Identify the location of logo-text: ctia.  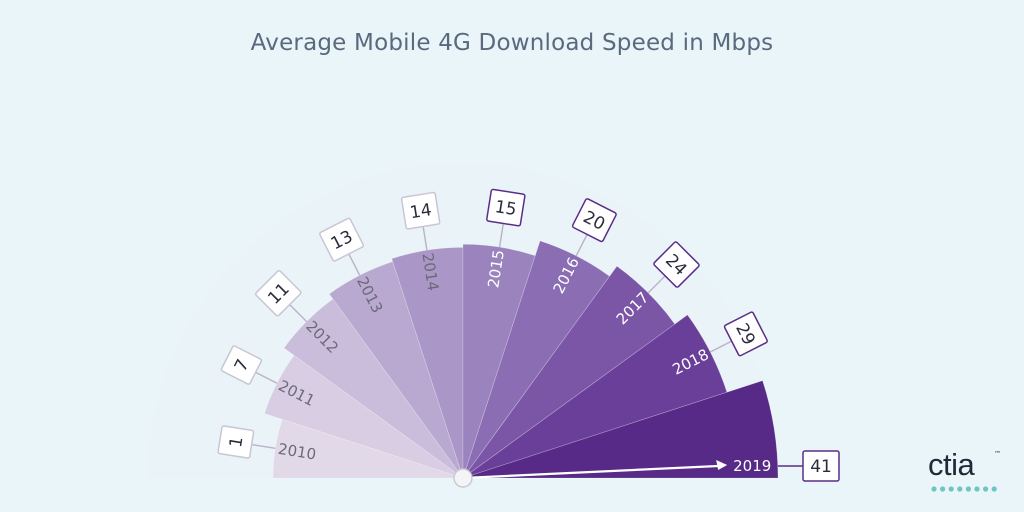
(951, 464).